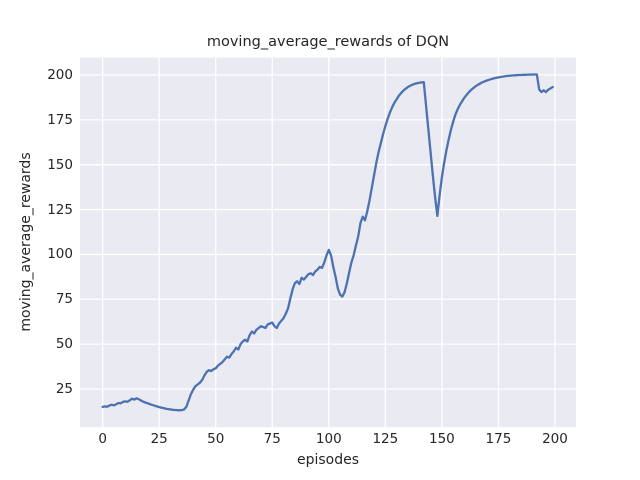 The height and width of the screenshot is (480, 640). I want to click on x-tick-label: 25, so click(159, 439).